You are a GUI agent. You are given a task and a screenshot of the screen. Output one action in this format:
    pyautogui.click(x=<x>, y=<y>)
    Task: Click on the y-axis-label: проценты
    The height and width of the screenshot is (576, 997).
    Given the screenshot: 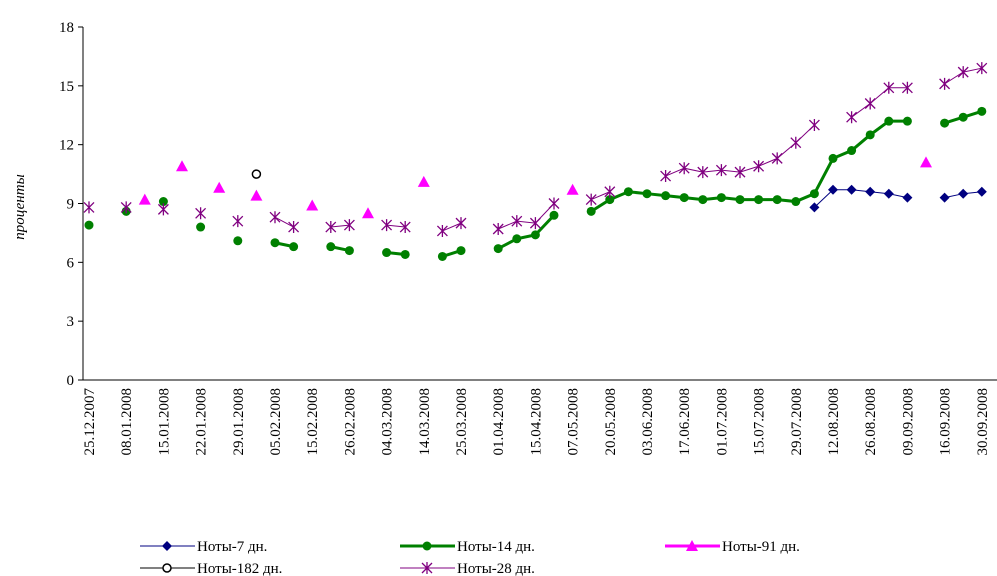 What is the action you would take?
    pyautogui.click(x=20, y=206)
    